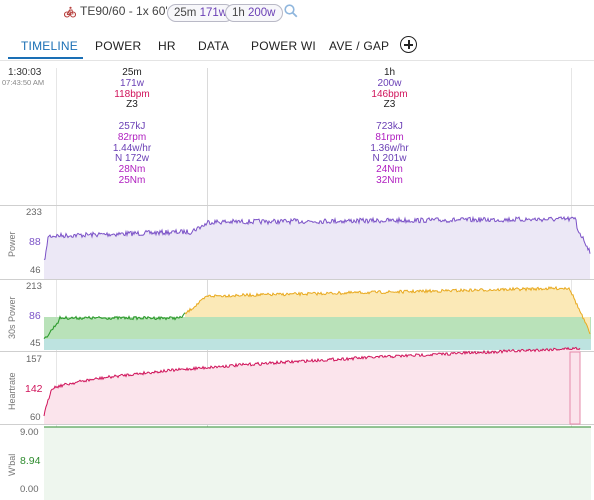 The width and height of the screenshot is (594, 500). I want to click on cycling-icon, so click(70, 12).